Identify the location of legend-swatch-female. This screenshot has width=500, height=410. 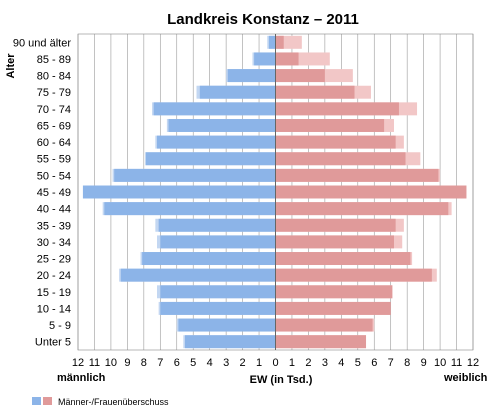
(47, 401).